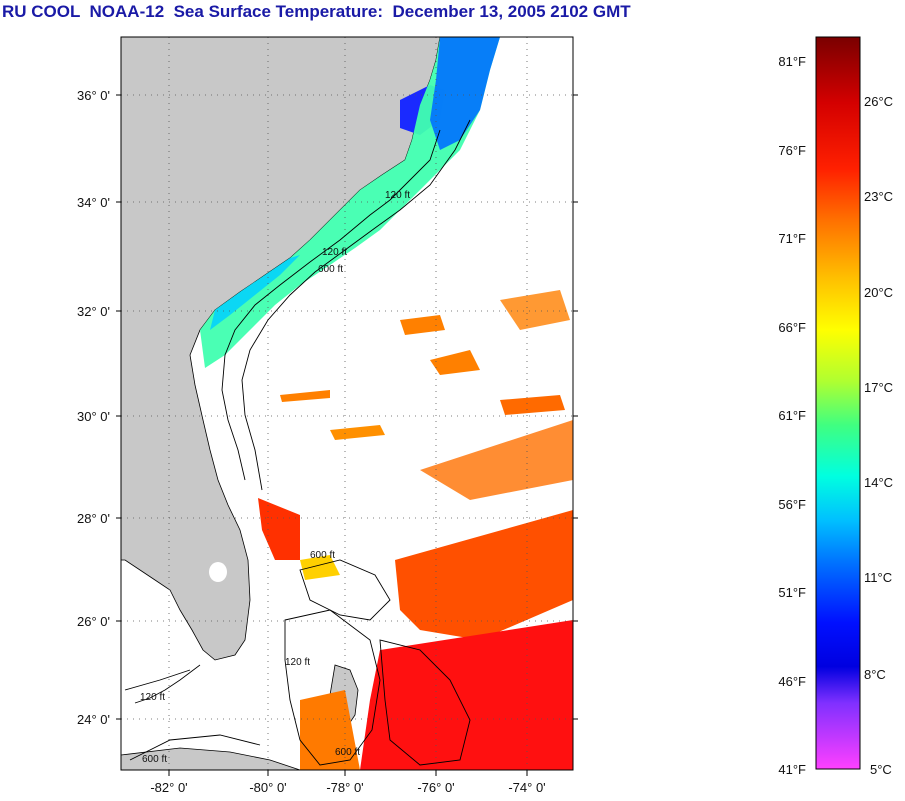 Image resolution: width=905 pixels, height=801 pixels. What do you see at coordinates (878, 292) in the screenshot?
I see `c-label: 20°C` at bounding box center [878, 292].